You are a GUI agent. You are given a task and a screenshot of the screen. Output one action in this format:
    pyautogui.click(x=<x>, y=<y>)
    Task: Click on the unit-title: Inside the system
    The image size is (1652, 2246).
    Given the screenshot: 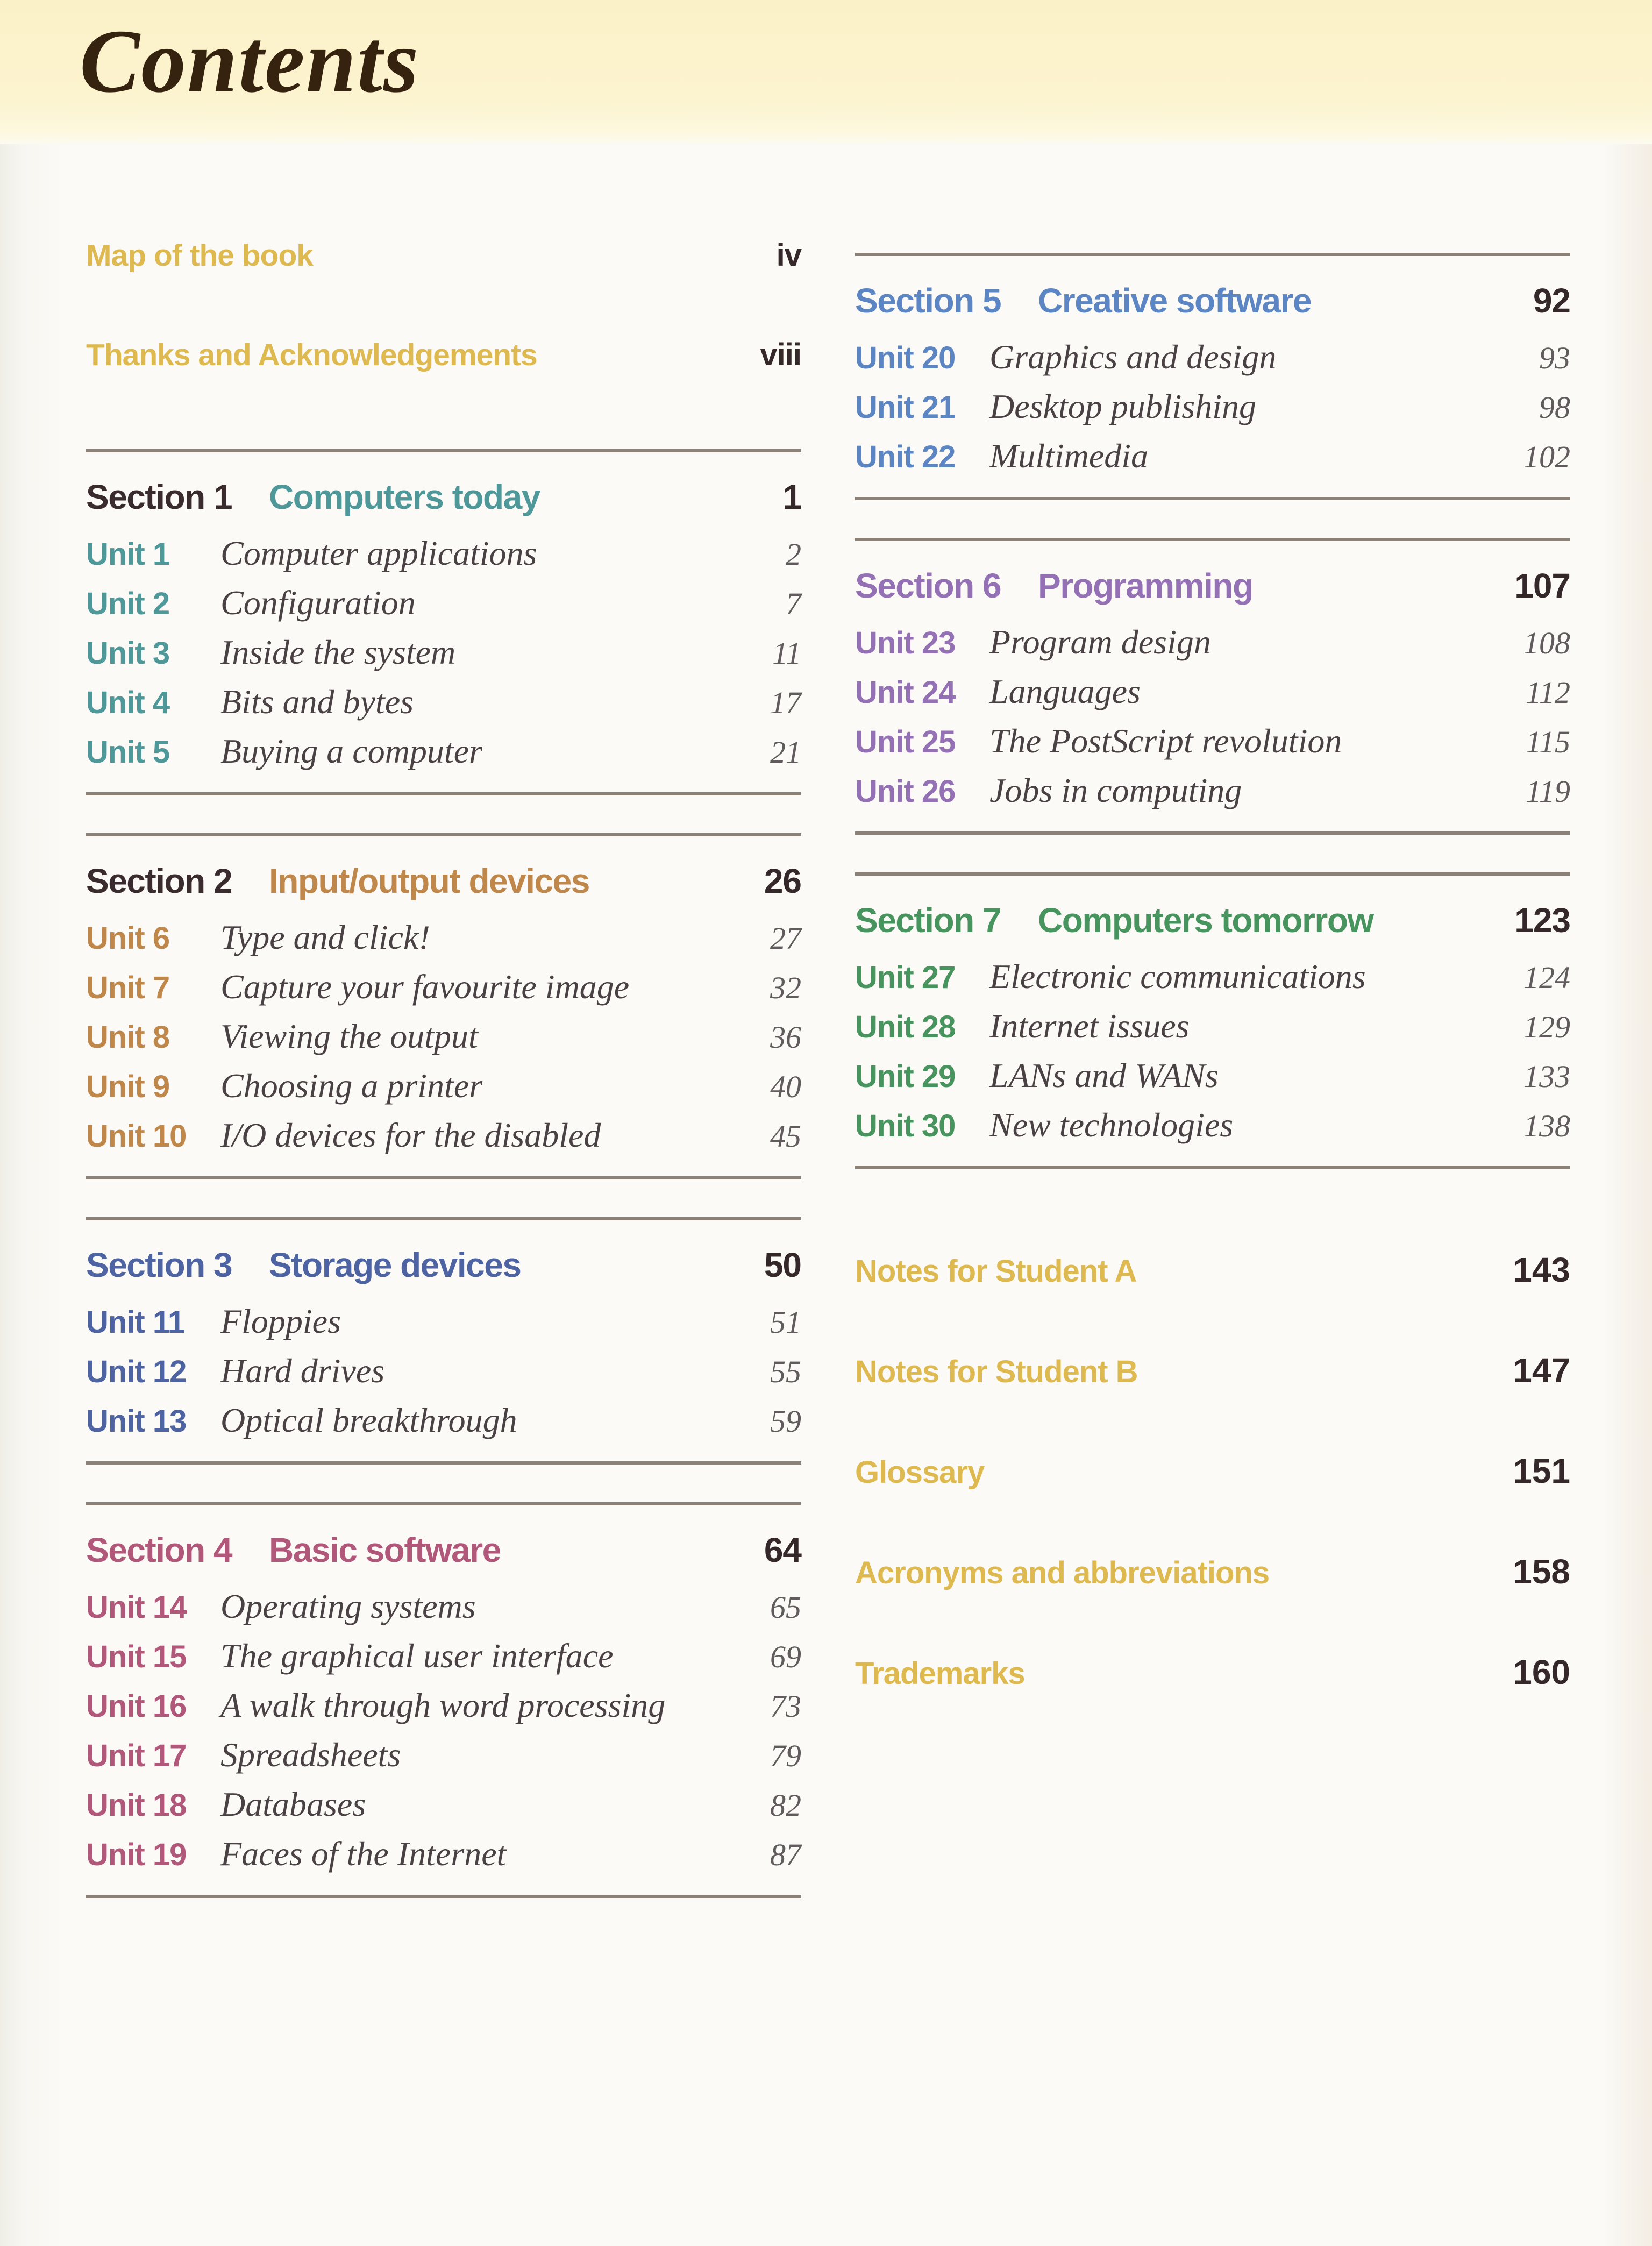 What is the action you would take?
    pyautogui.click(x=338, y=652)
    